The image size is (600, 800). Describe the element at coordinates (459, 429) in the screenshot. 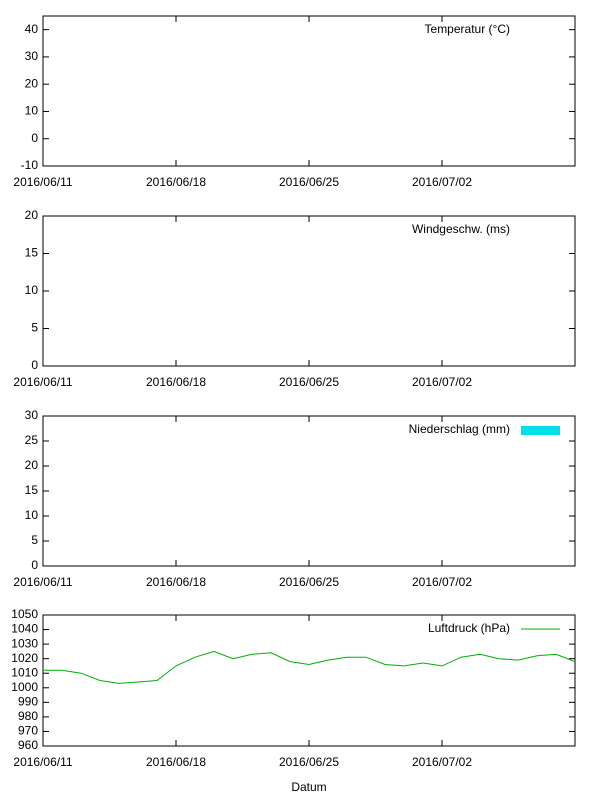

I see `legend-label: Niederschlag (mm)` at that location.